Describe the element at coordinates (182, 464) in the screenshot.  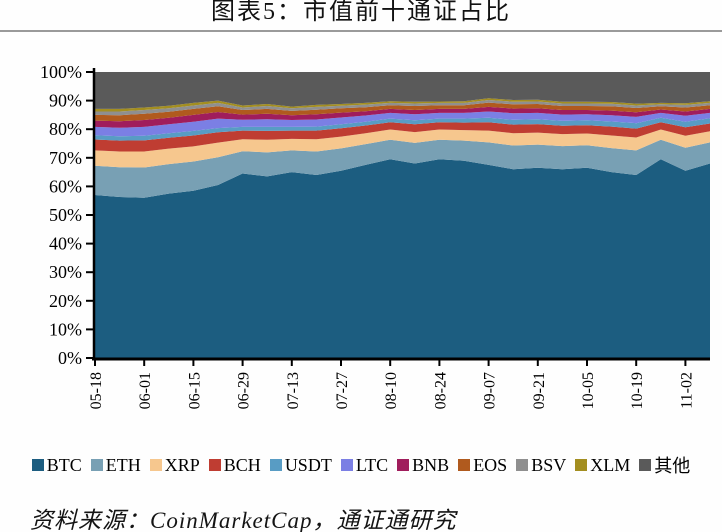
I see `legend-label-XRP: XRP` at that location.